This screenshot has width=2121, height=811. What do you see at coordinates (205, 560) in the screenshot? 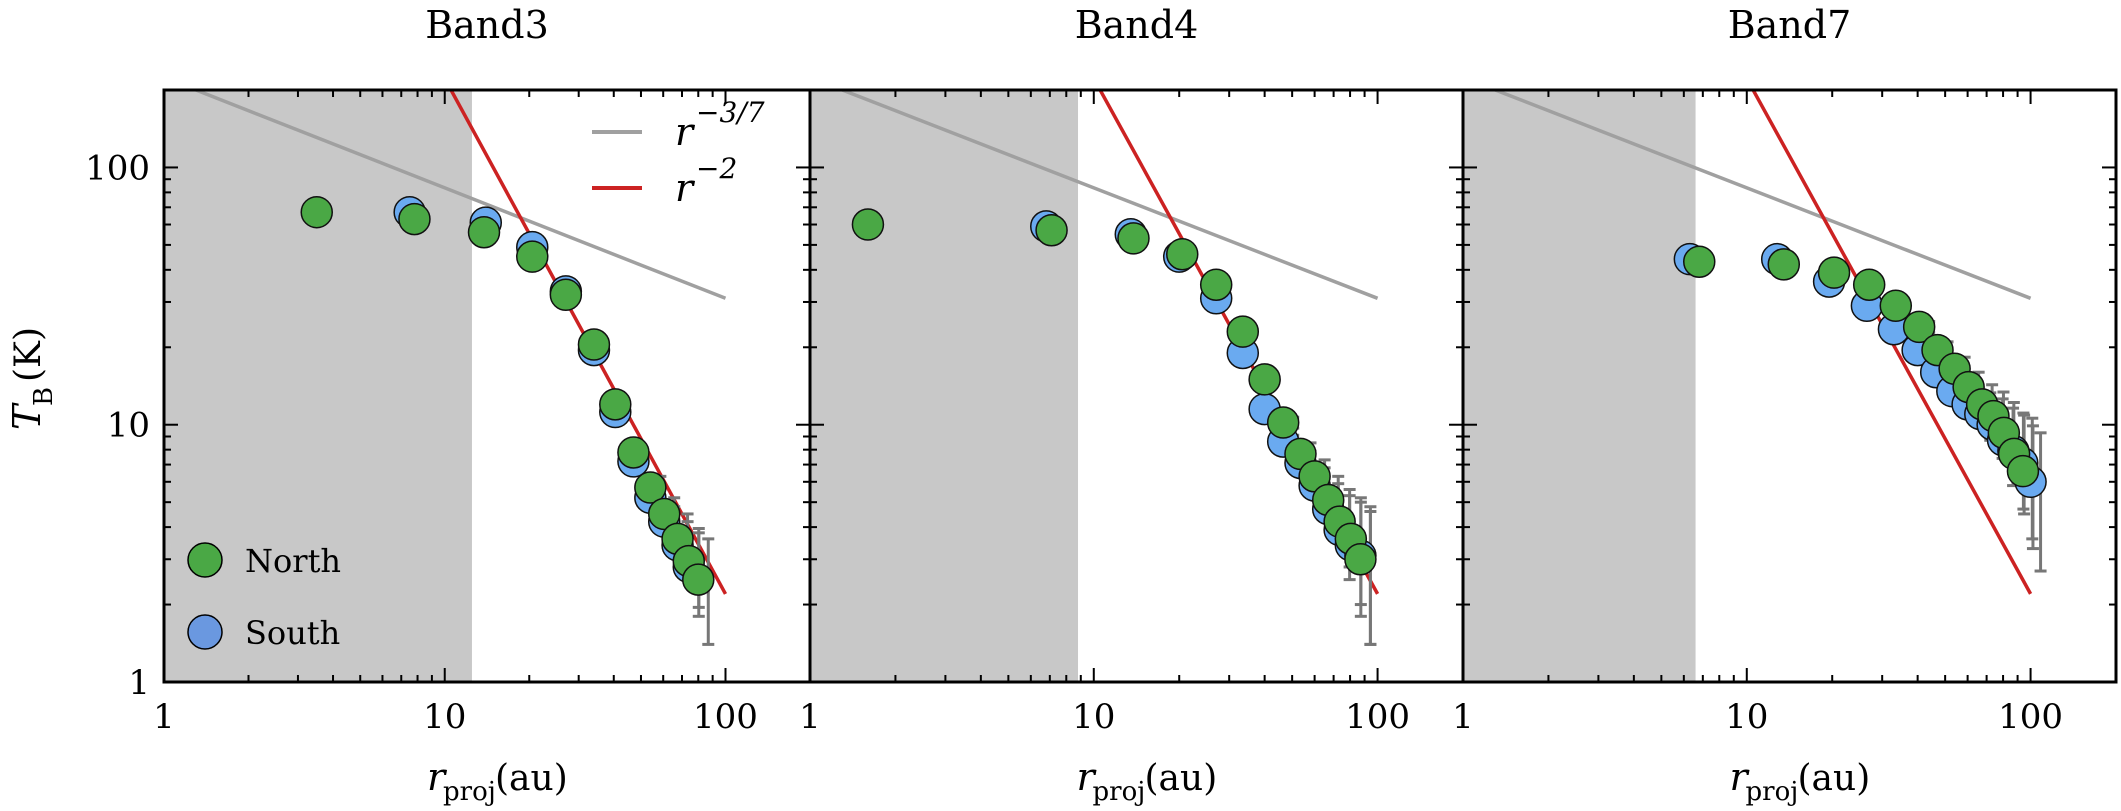
I see `legend-marker-north` at bounding box center [205, 560].